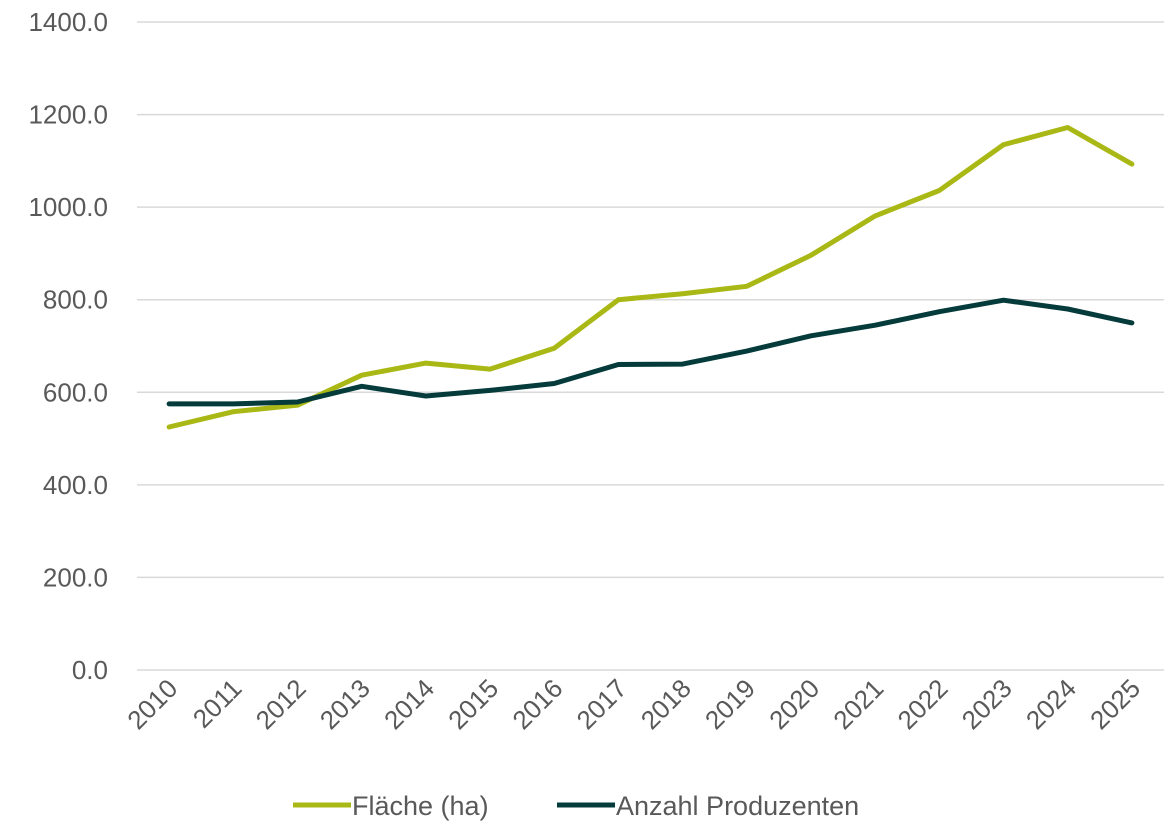 The height and width of the screenshot is (824, 1164). Describe the element at coordinates (68, 115) in the screenshot. I see `y-tick-label: 1200.0` at that location.